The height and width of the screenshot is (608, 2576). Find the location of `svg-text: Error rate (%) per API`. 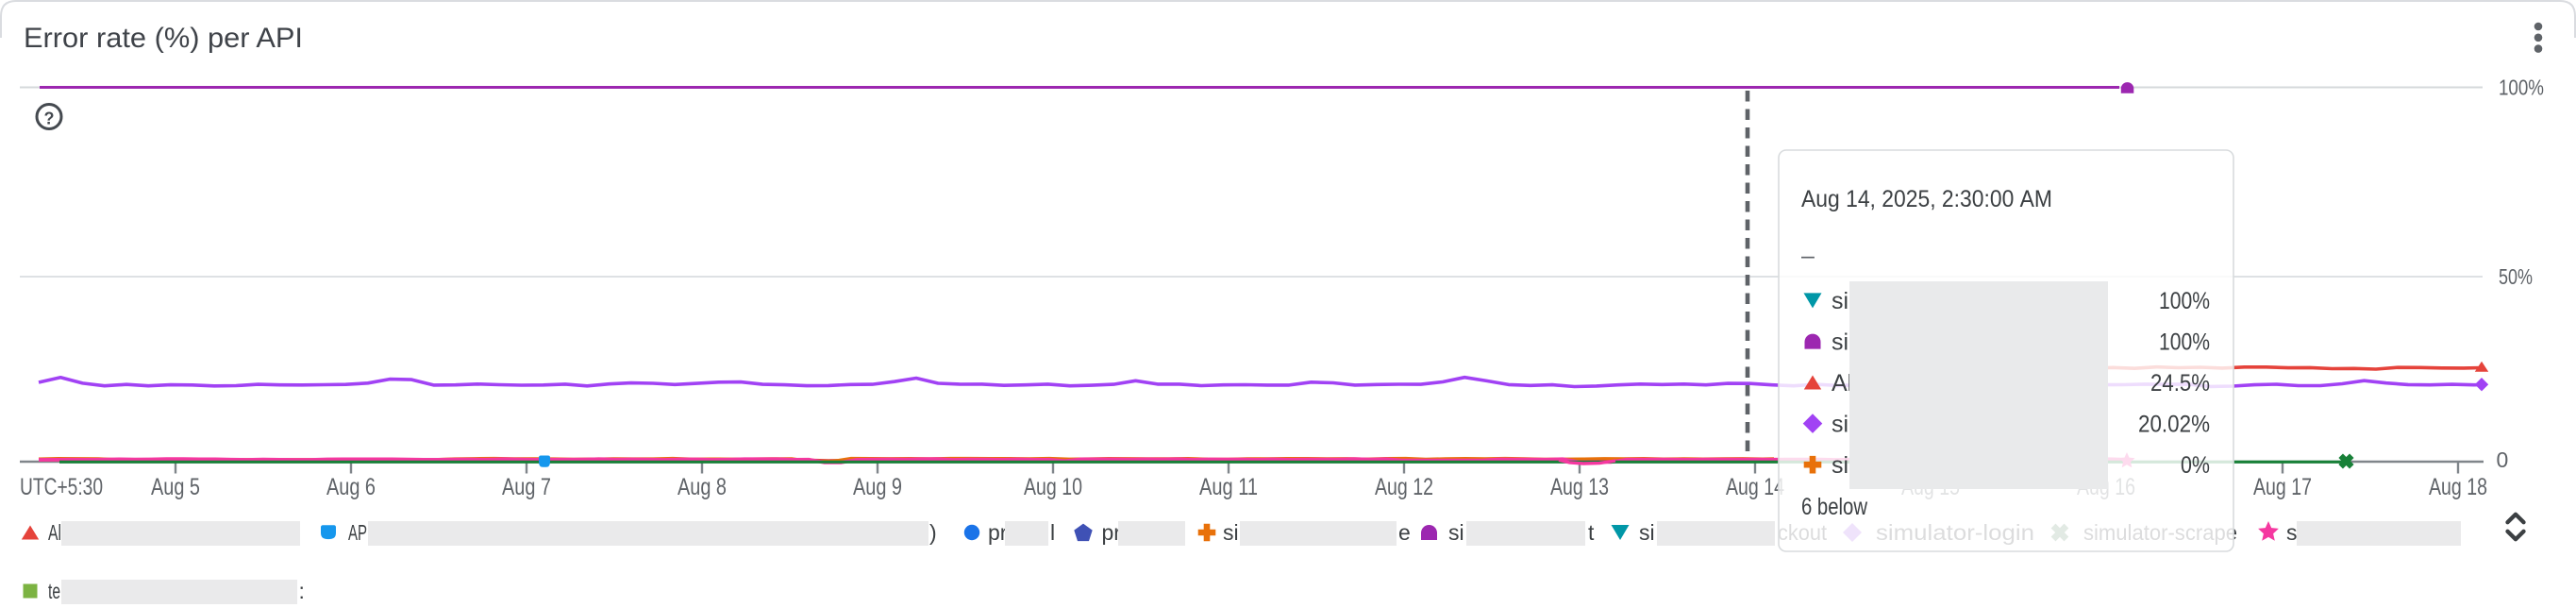

svg-text: Error rate (%) per API is located at coordinates (163, 38).